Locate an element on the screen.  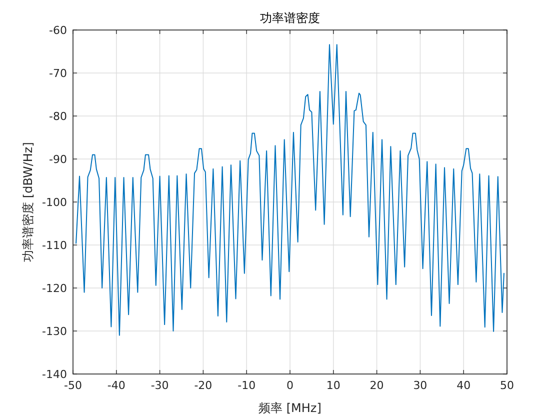
x-axis-title: 频率 [MHz] is located at coordinates (290, 408).